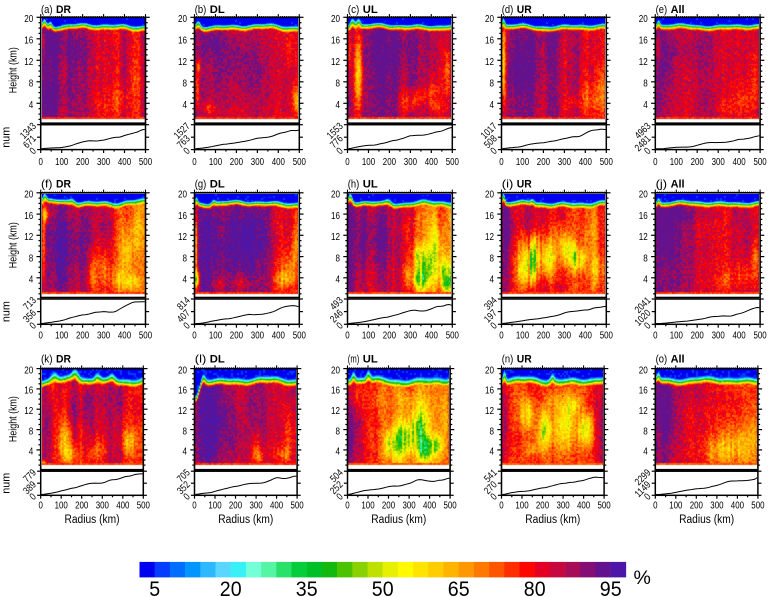 The image size is (774, 597). What do you see at coordinates (47, 185) in the screenshot?
I see `svg-text: (f)` at bounding box center [47, 185].